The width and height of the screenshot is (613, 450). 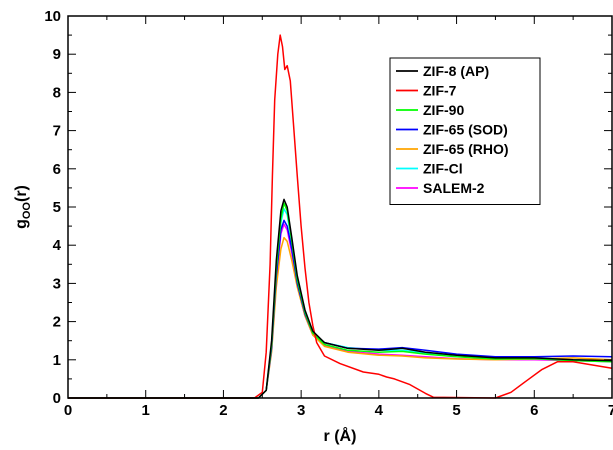 What do you see at coordinates (443, 110) in the screenshot?
I see `legend-entry-2: ZIF-90` at bounding box center [443, 110].